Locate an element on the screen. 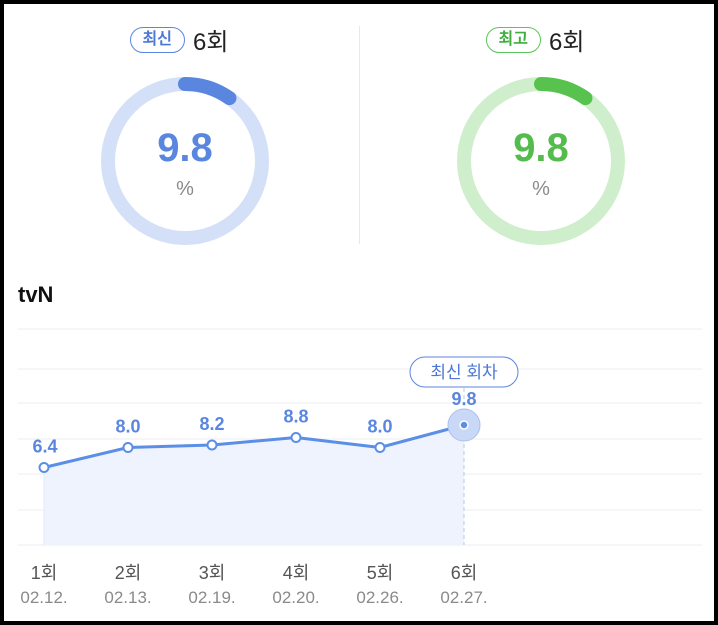 Image resolution: width=718 pixels, height=625 pixels. data-label-4: 8.8 is located at coordinates (295, 417).